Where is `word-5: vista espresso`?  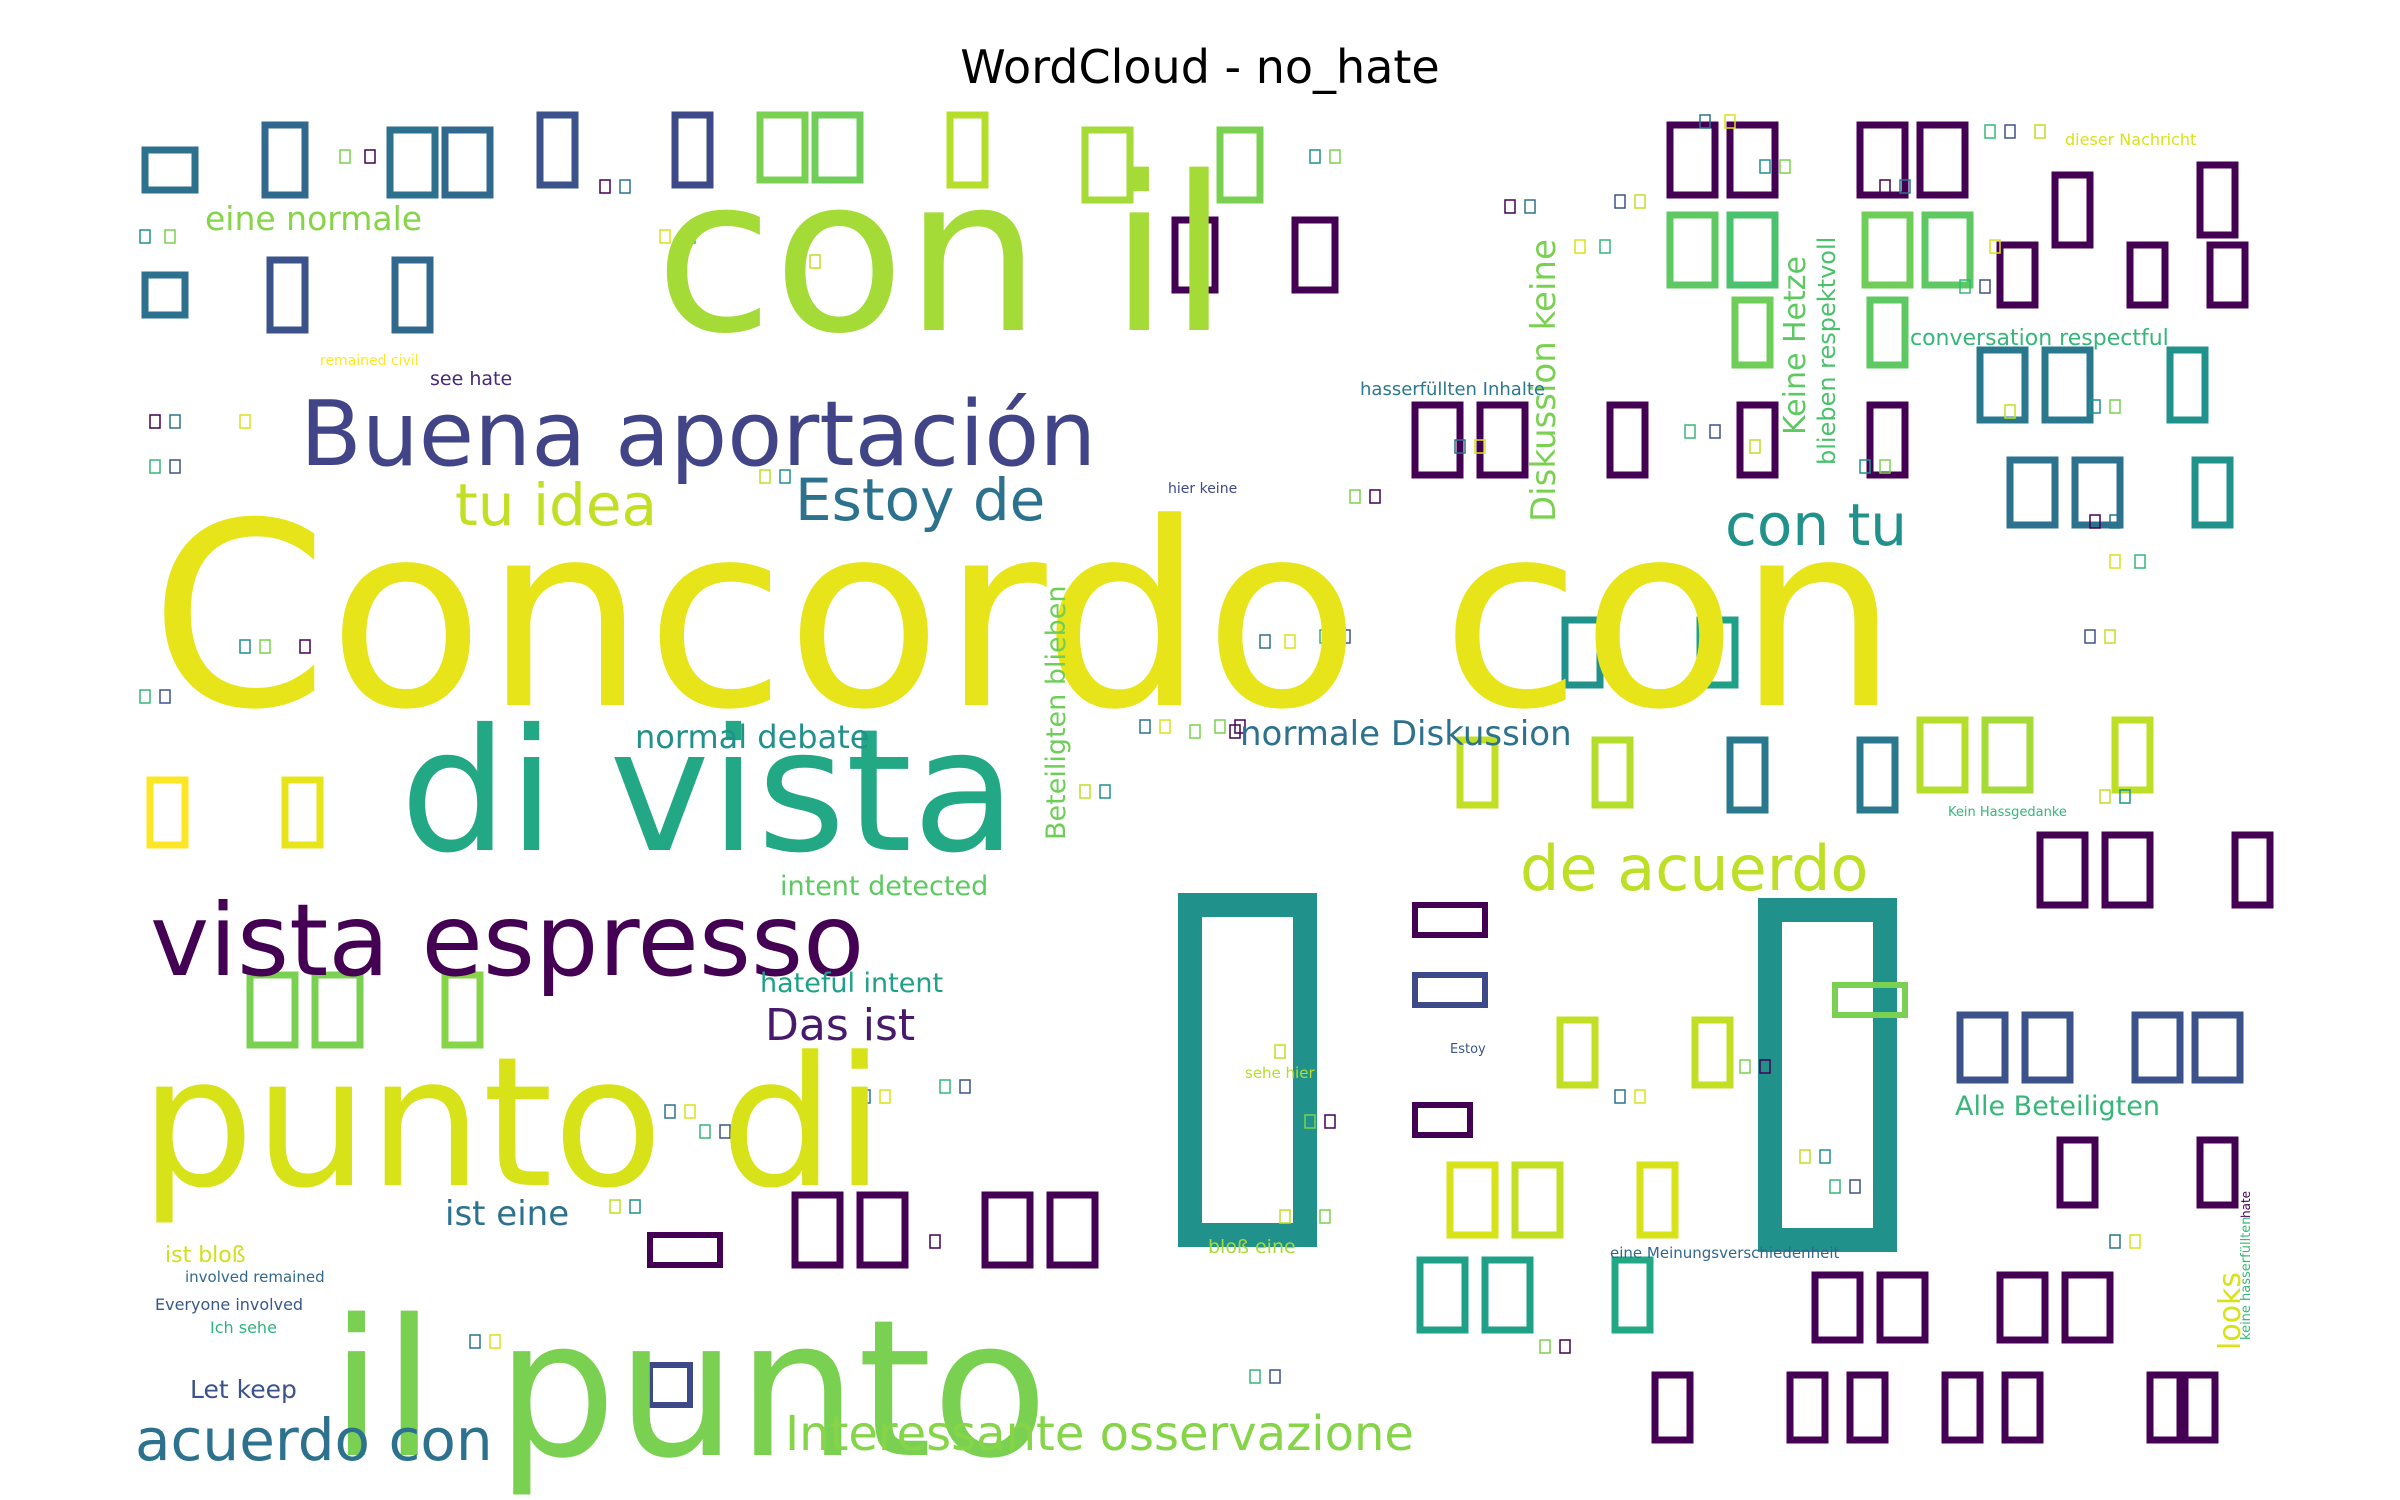
word-5: vista espresso is located at coordinates (507, 940).